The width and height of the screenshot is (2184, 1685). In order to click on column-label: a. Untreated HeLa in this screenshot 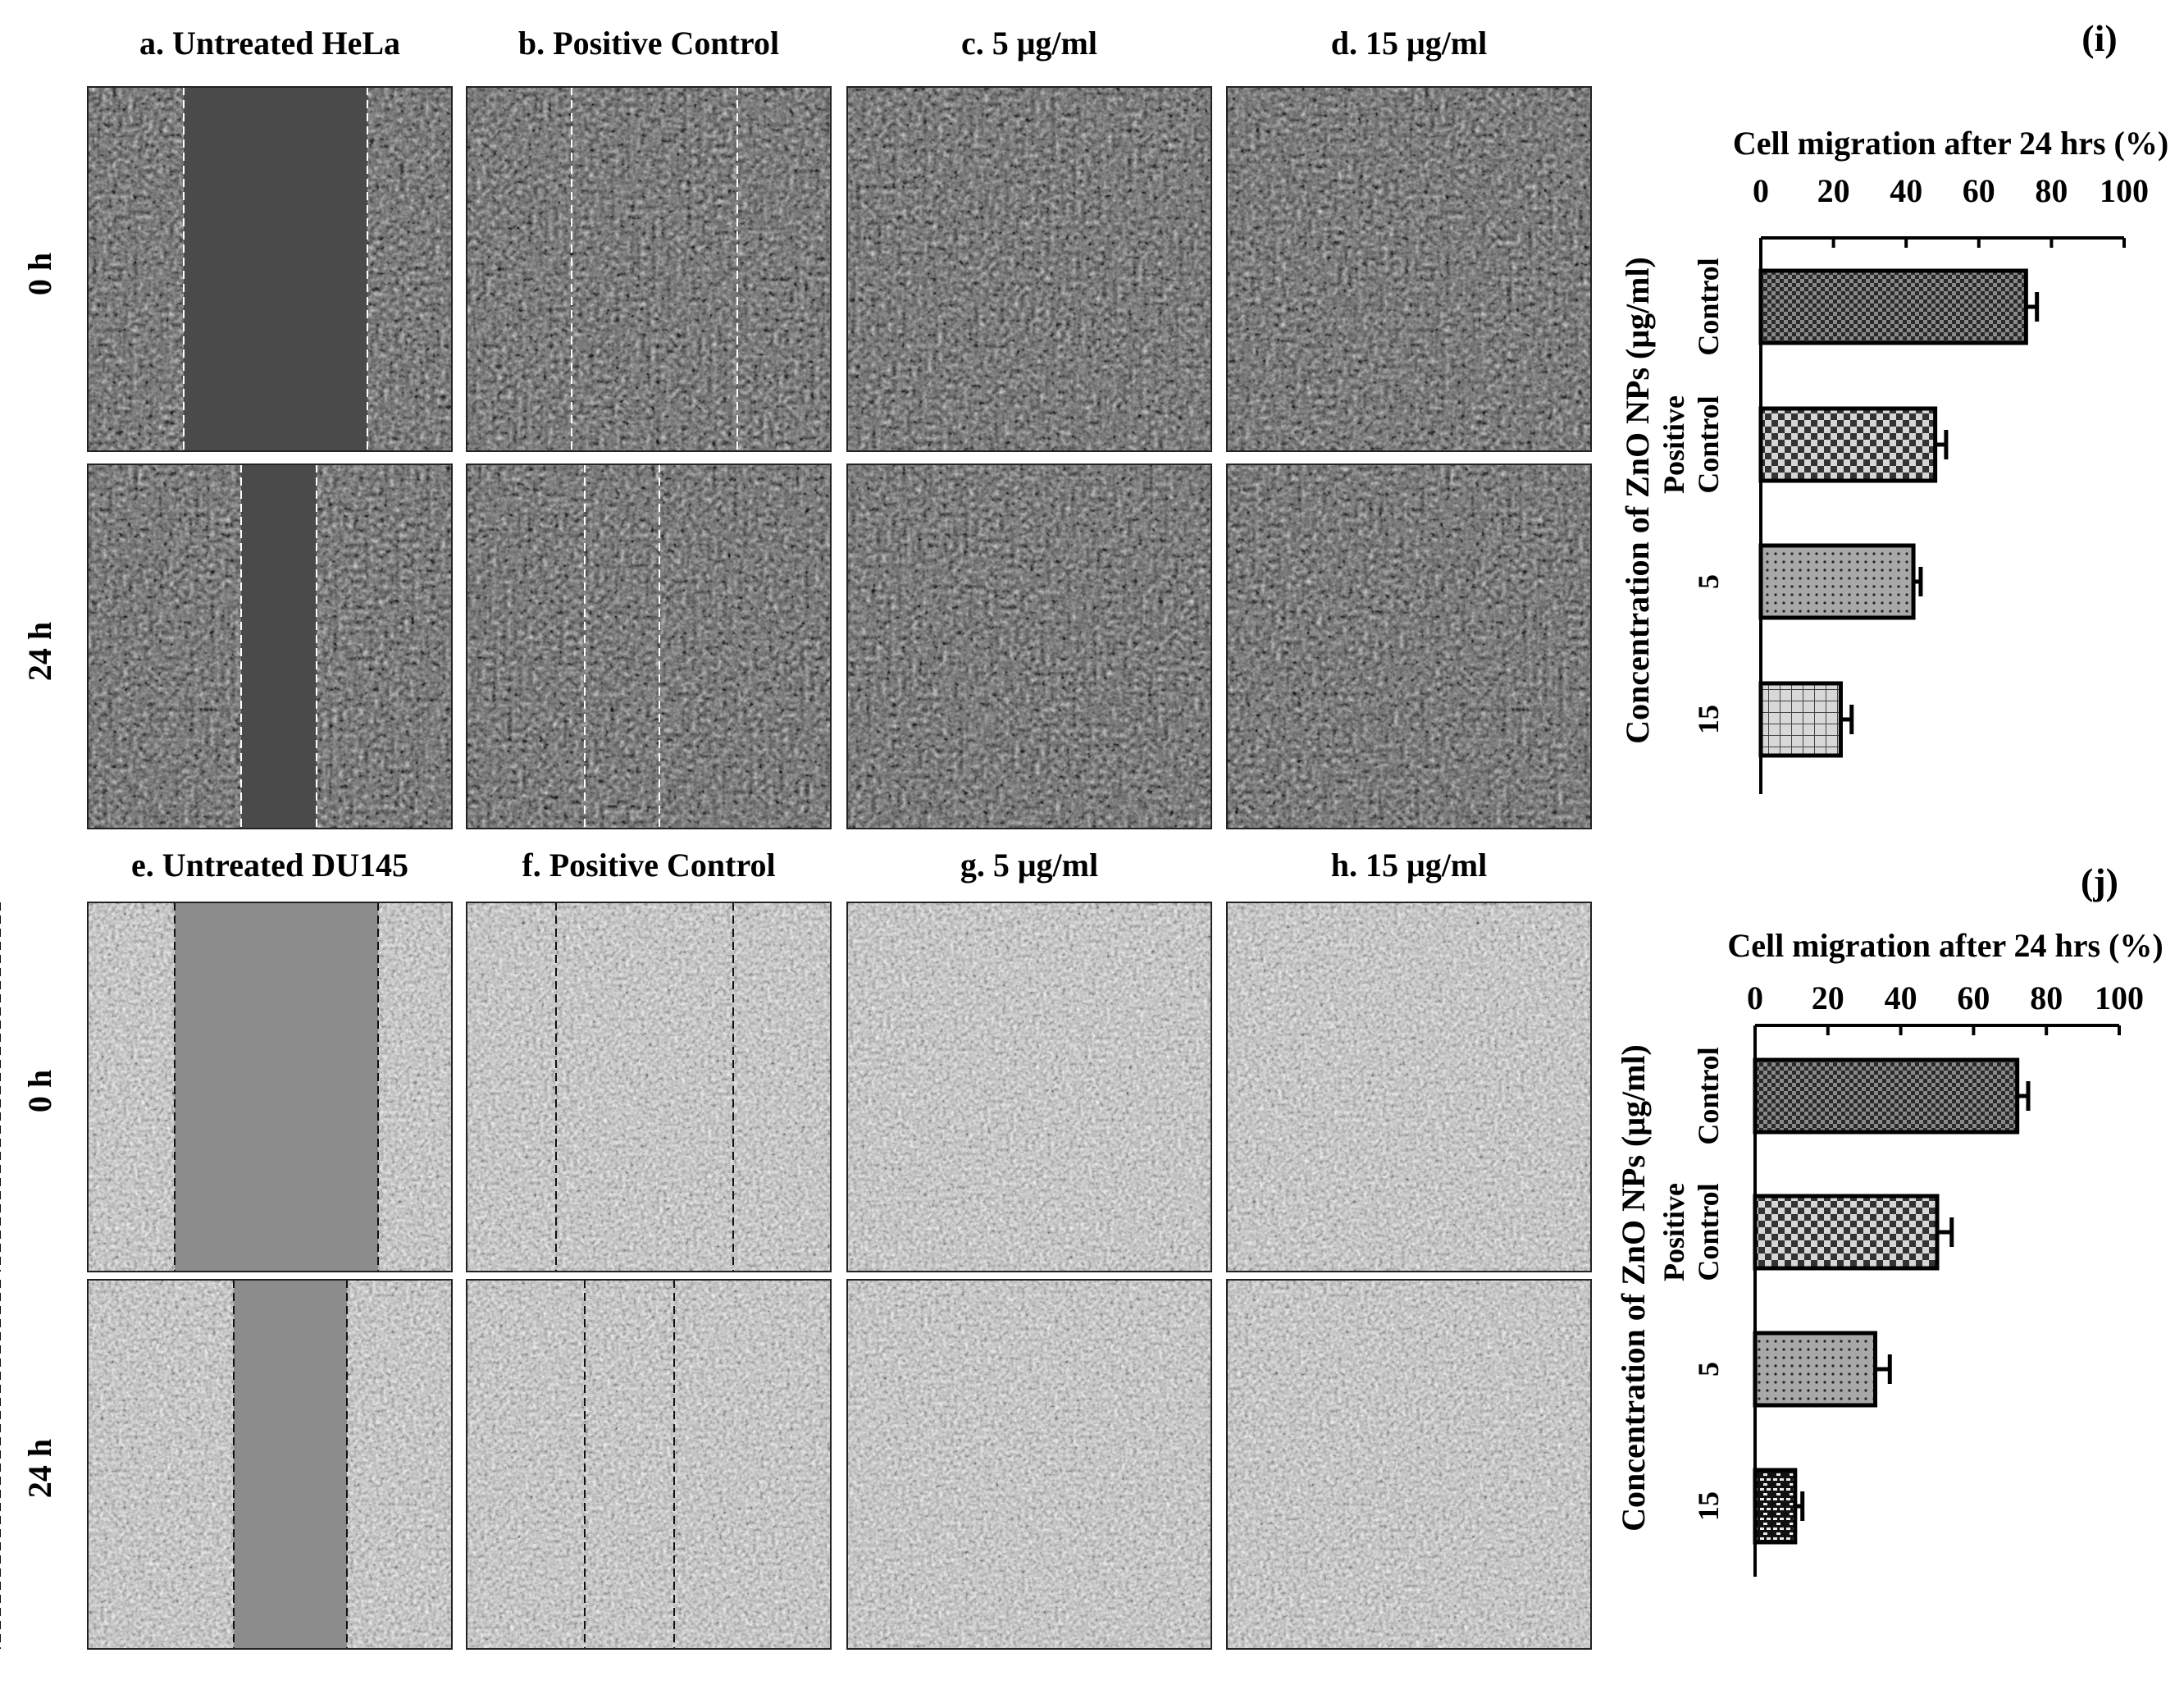, I will do `click(269, 43)`.